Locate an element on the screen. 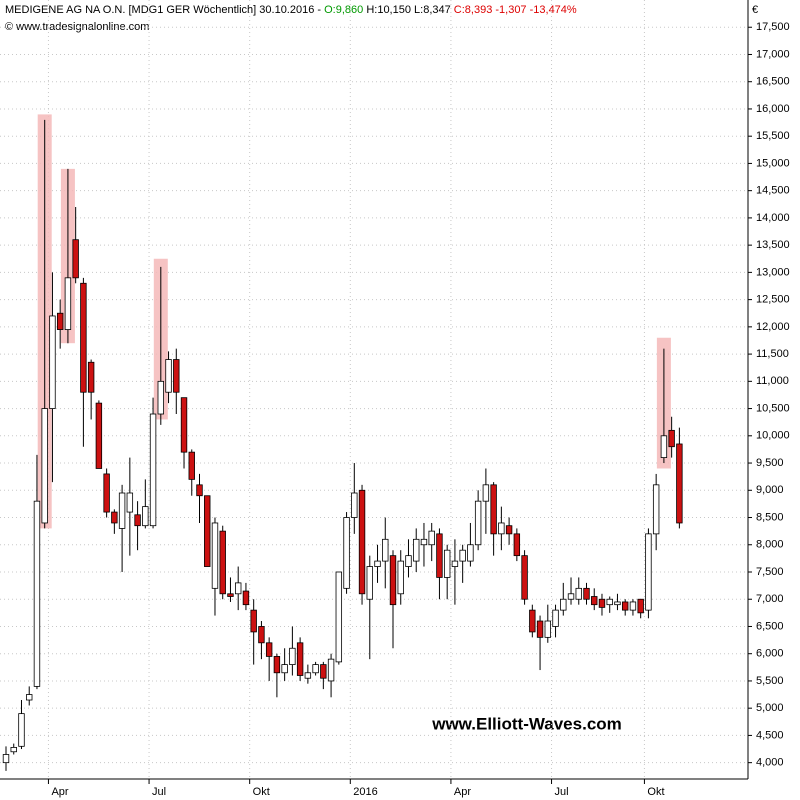 The height and width of the screenshot is (800, 800). chart-subtitle: © www.tradesignalonline.com is located at coordinates (77, 27).